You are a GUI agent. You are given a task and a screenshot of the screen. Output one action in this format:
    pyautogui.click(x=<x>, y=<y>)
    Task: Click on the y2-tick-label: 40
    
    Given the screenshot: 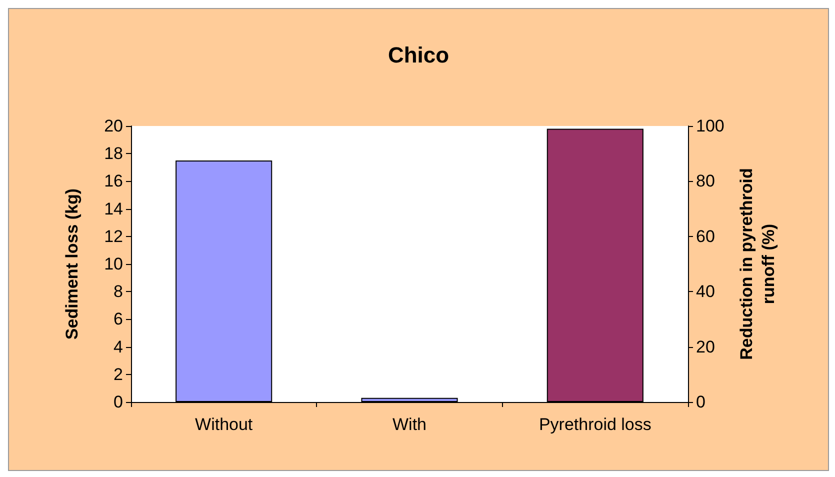 What is the action you would take?
    pyautogui.click(x=705, y=292)
    